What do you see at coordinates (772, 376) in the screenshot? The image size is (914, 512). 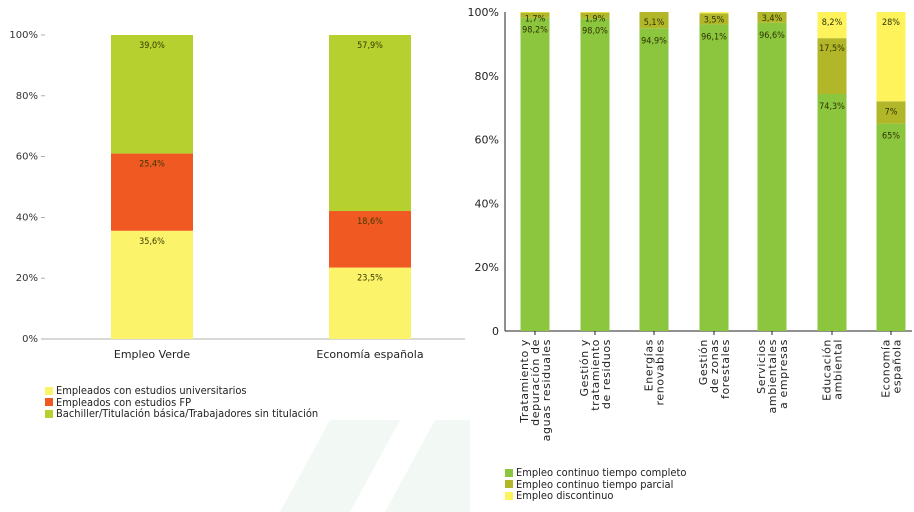 I see `x-category-label-line: ambientales` at bounding box center [772, 376].